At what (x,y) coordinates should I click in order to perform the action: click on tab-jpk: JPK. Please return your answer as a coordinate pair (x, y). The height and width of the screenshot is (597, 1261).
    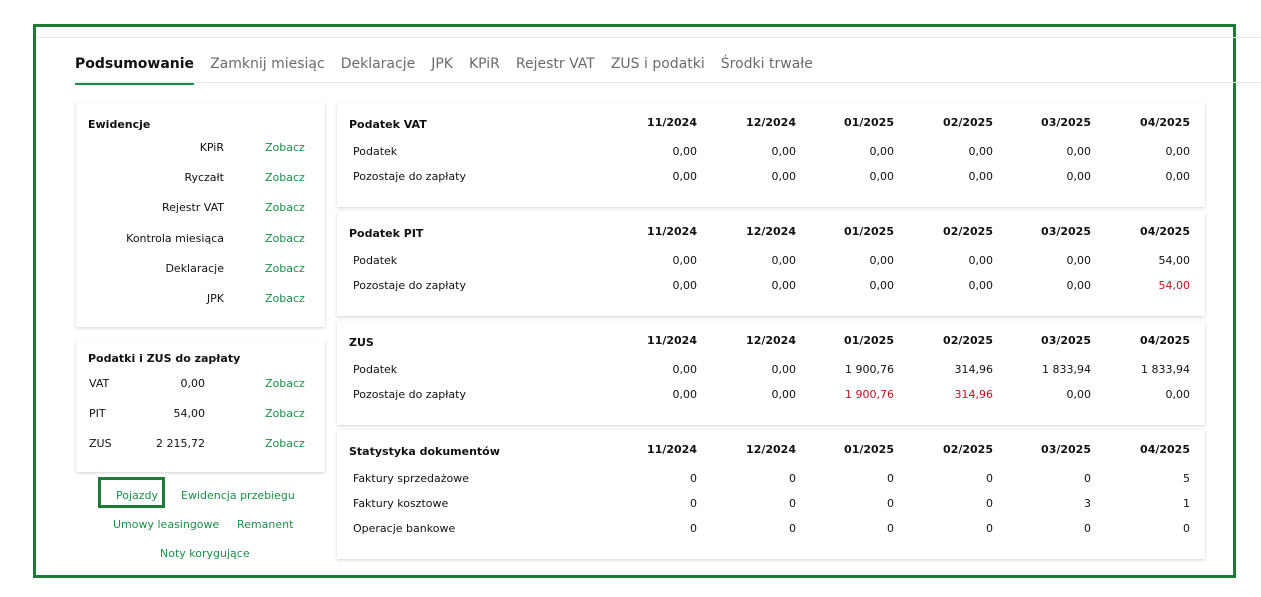
    Looking at the image, I should click on (442, 64).